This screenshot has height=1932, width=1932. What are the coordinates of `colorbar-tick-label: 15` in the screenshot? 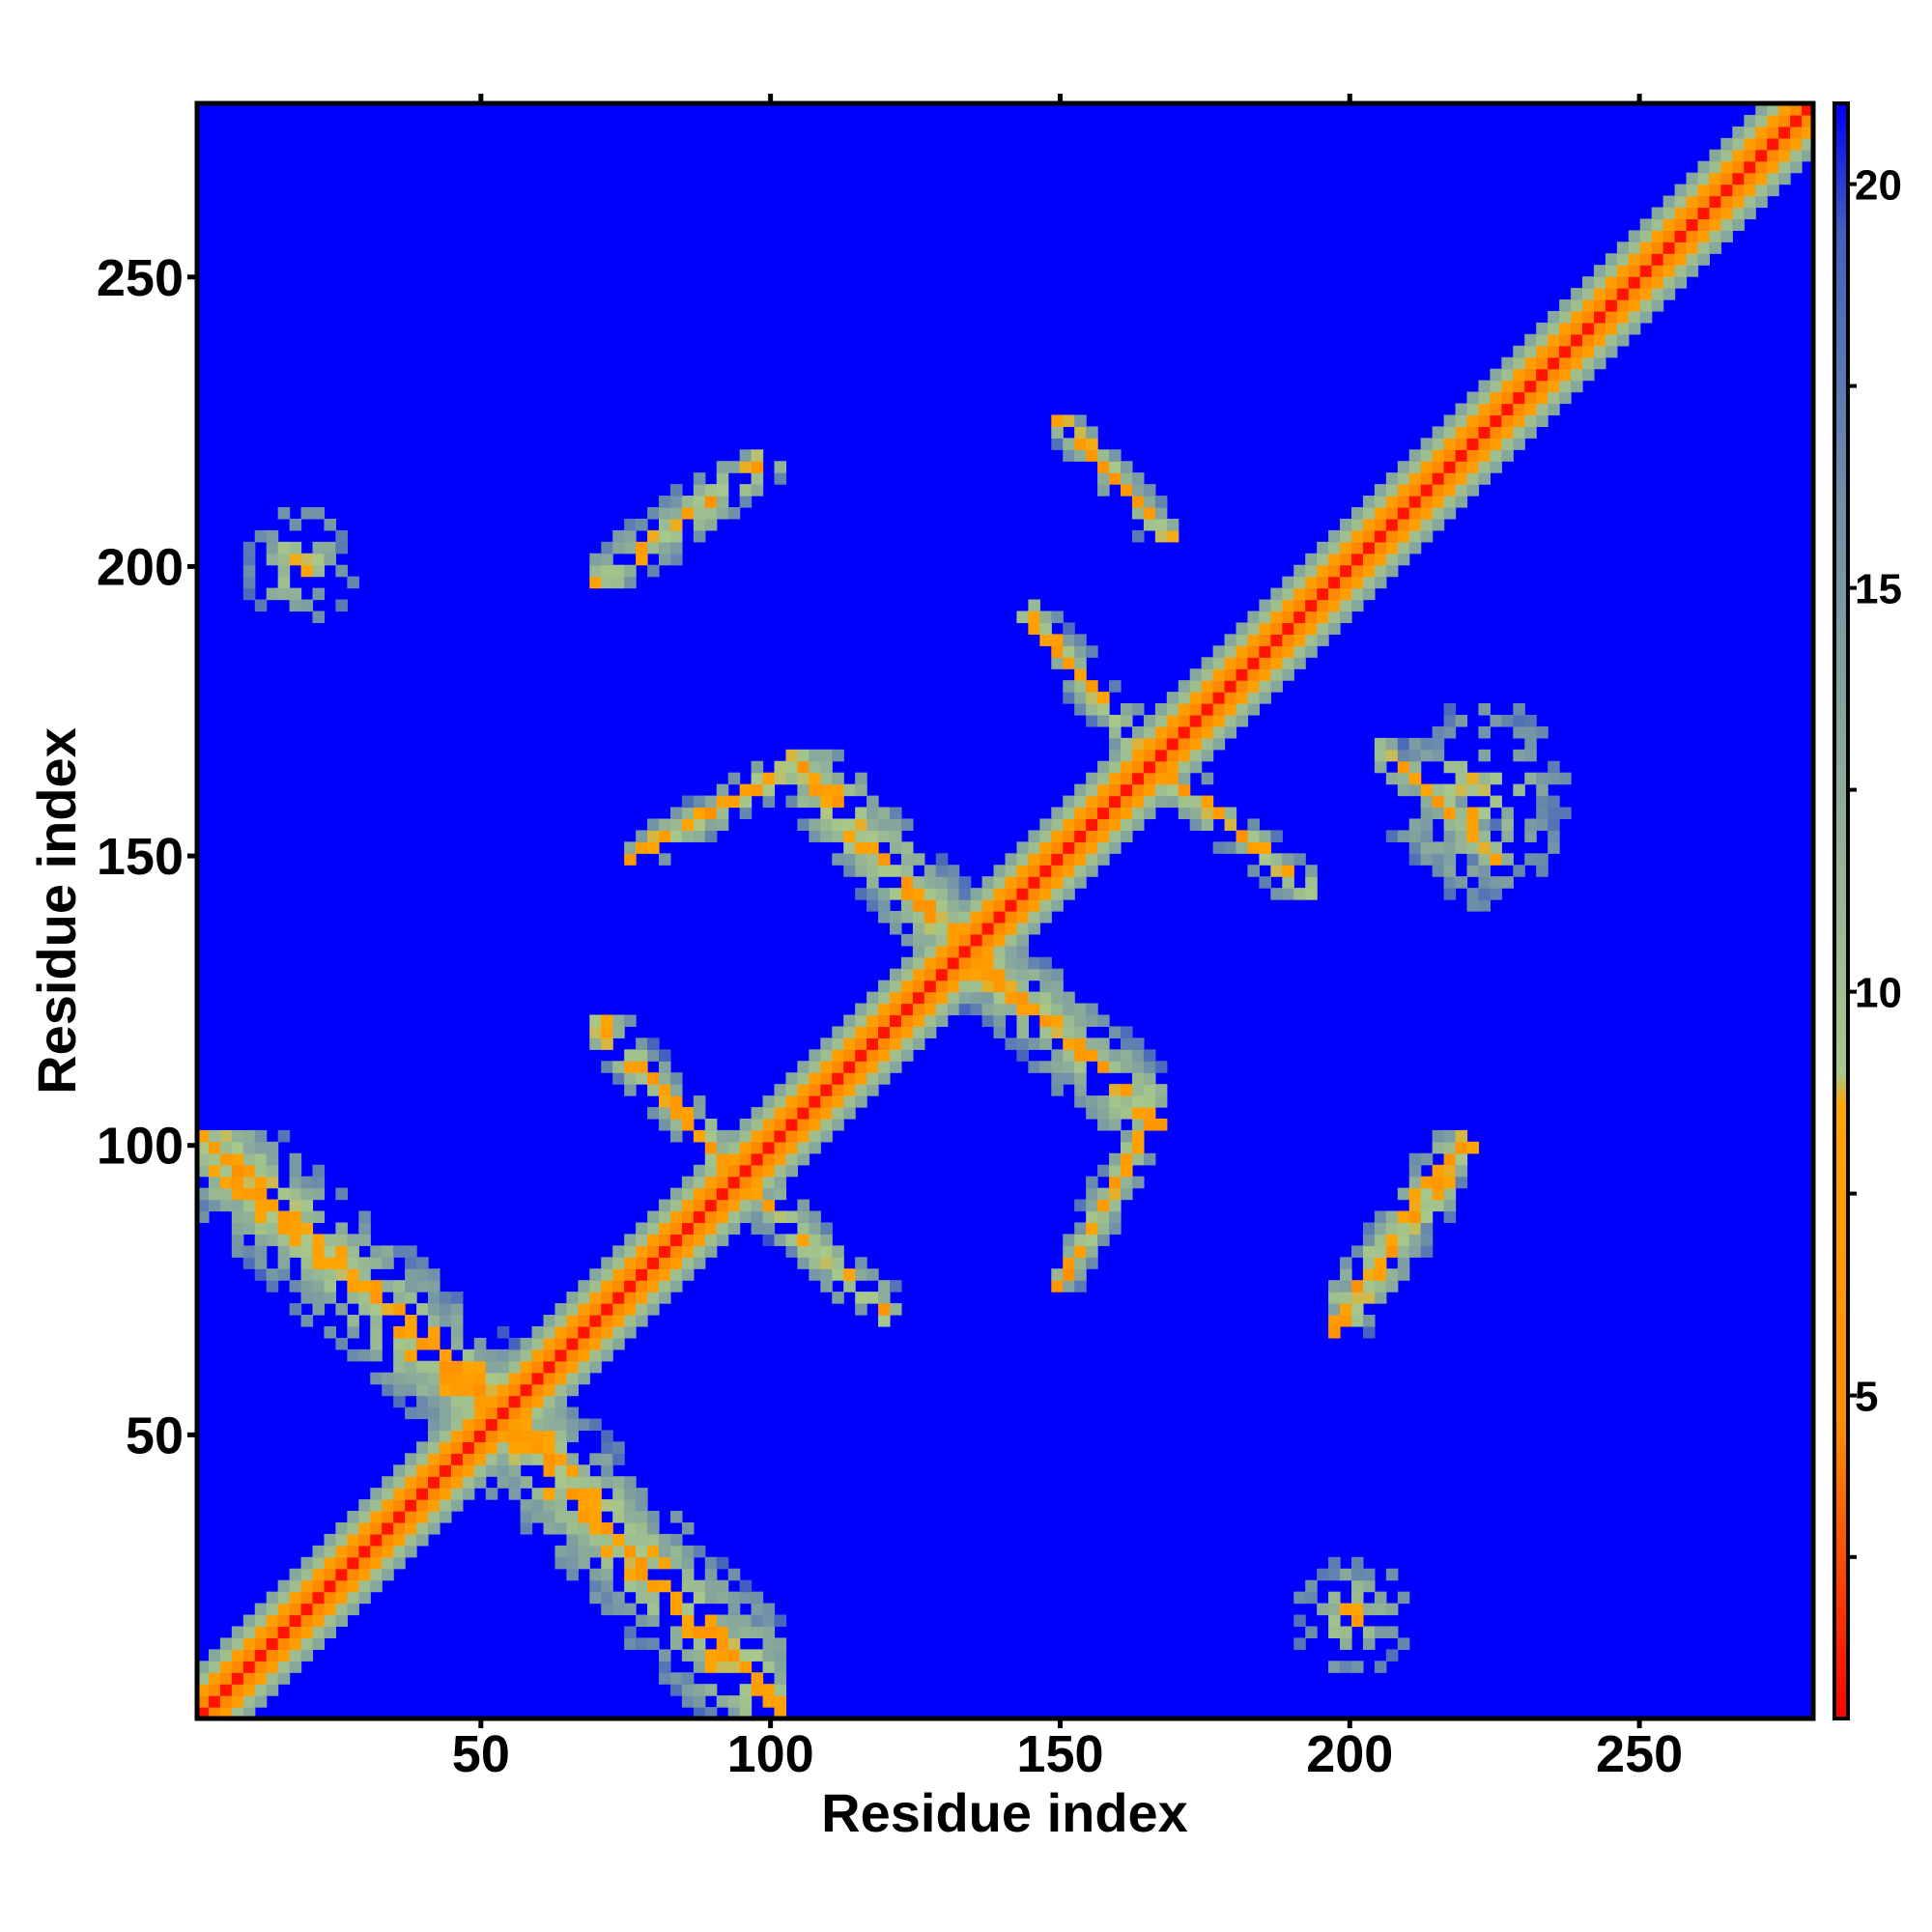 It's located at (1878, 589).